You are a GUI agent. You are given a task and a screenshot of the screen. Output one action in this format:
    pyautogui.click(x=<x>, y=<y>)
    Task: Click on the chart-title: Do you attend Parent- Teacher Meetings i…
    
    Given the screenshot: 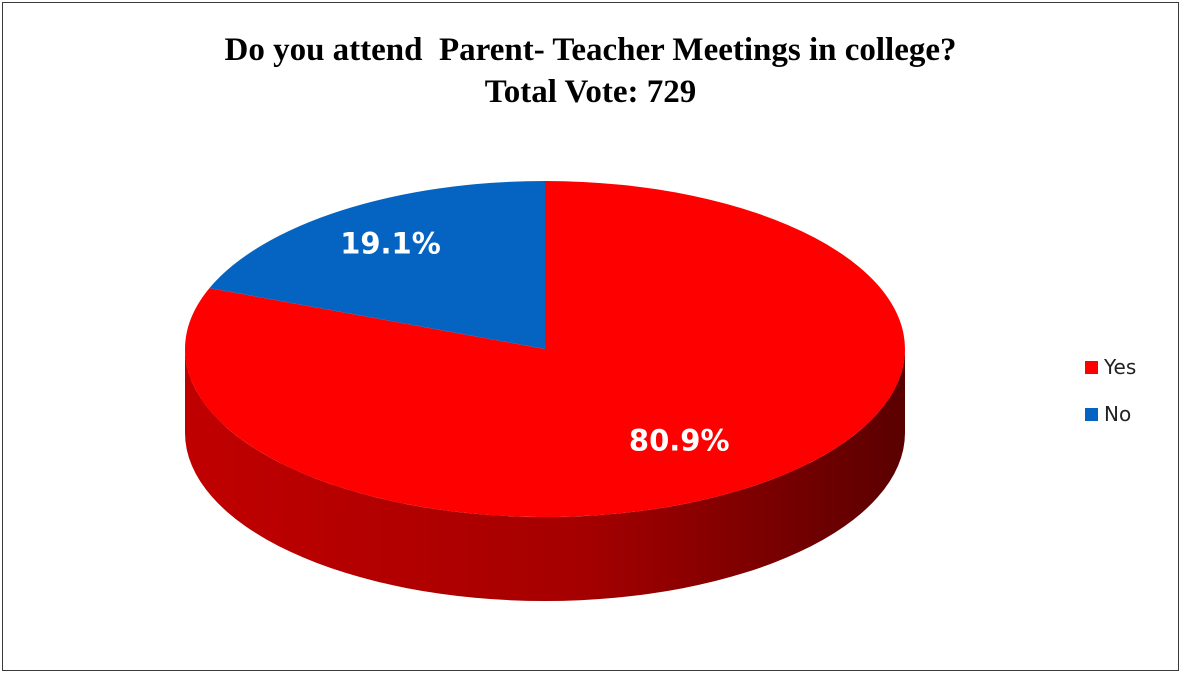 What is the action you would take?
    pyautogui.click(x=590, y=71)
    